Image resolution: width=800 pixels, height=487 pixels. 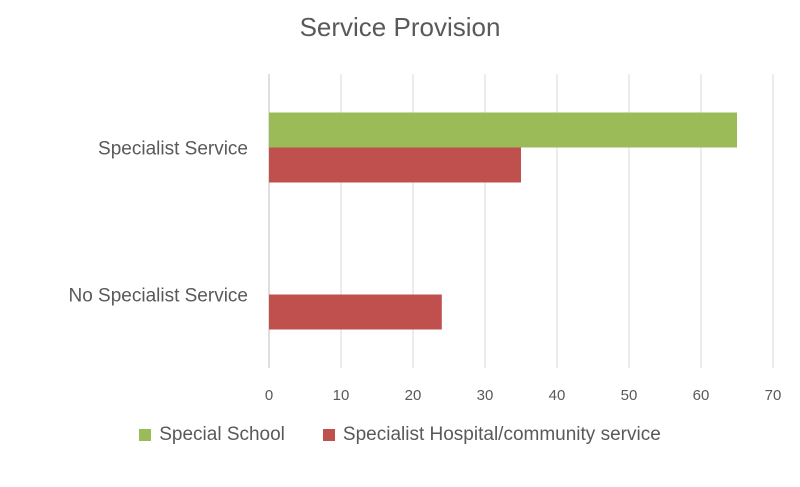 What do you see at coordinates (629, 395) in the screenshot?
I see `x-tick-label-50: 50` at bounding box center [629, 395].